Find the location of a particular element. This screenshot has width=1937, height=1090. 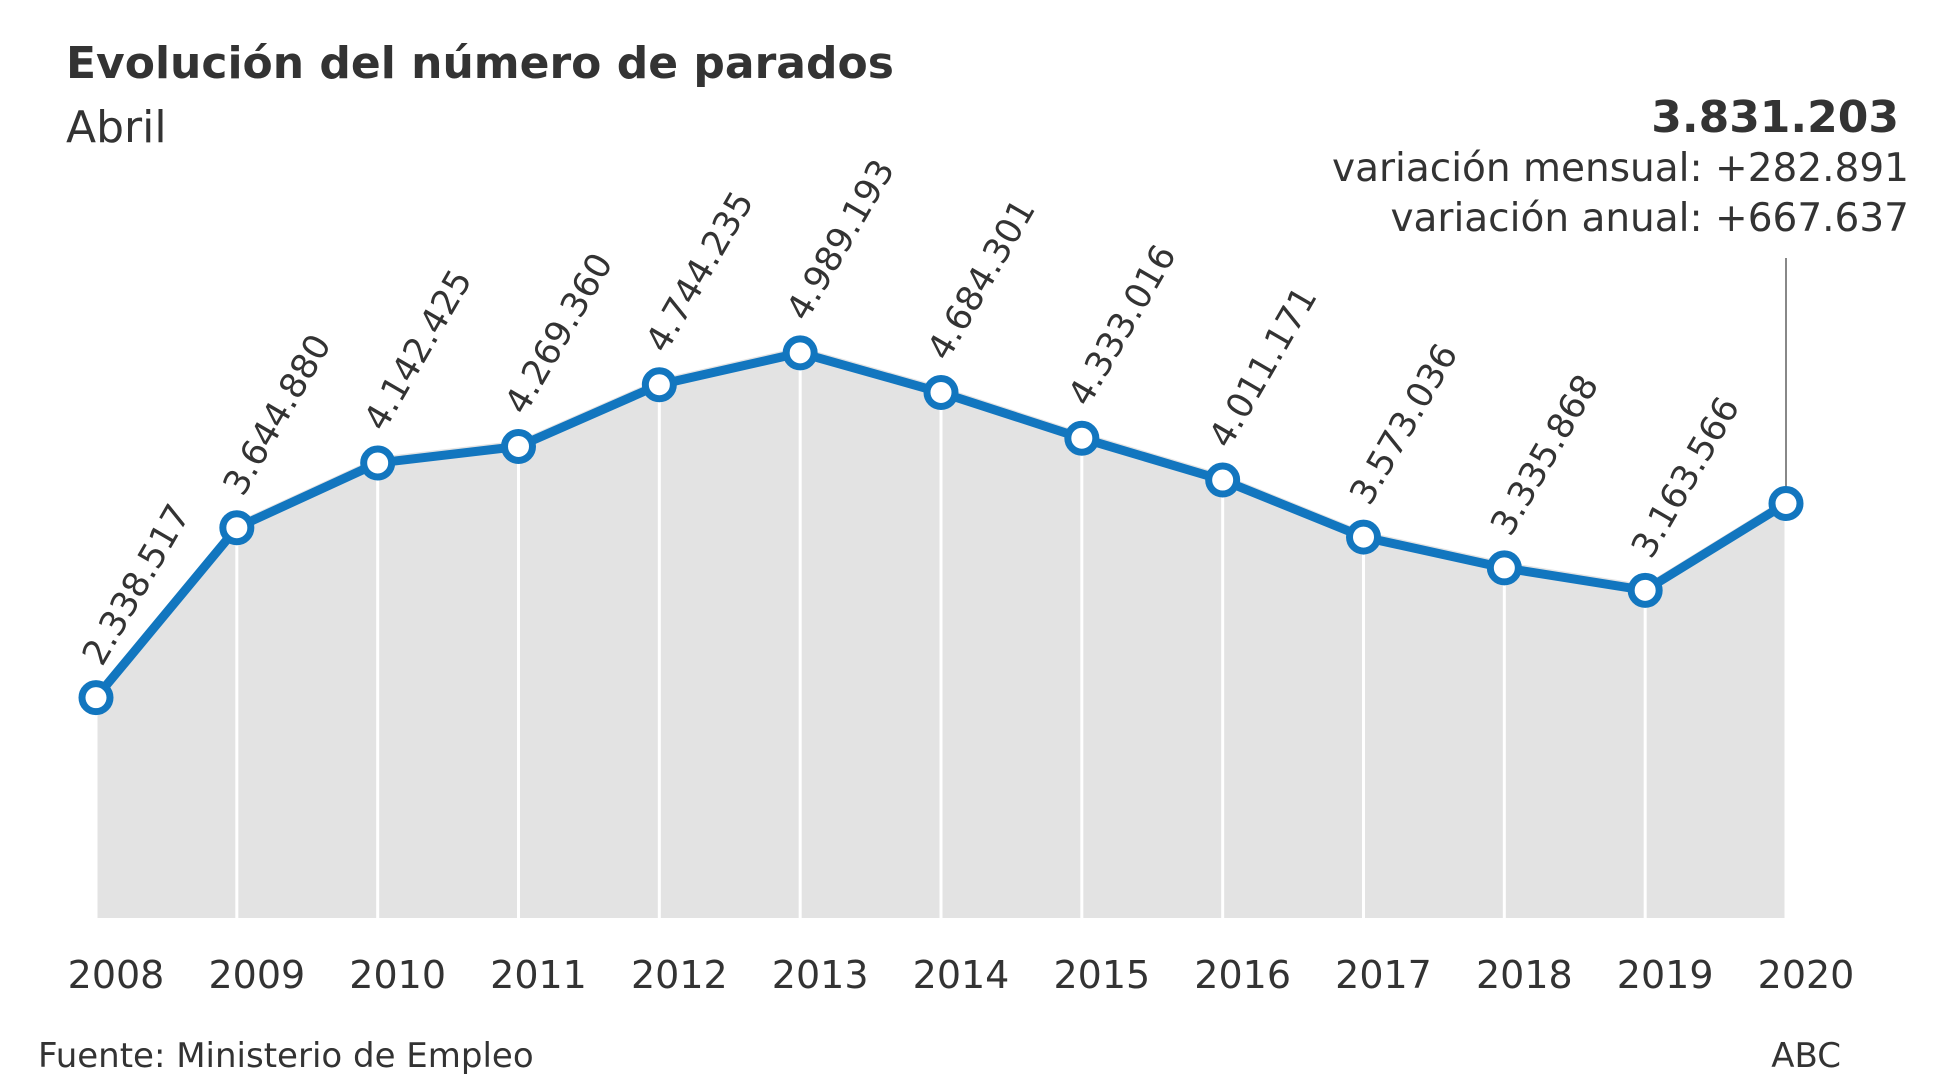

data-point-2014 is located at coordinates (941, 392).